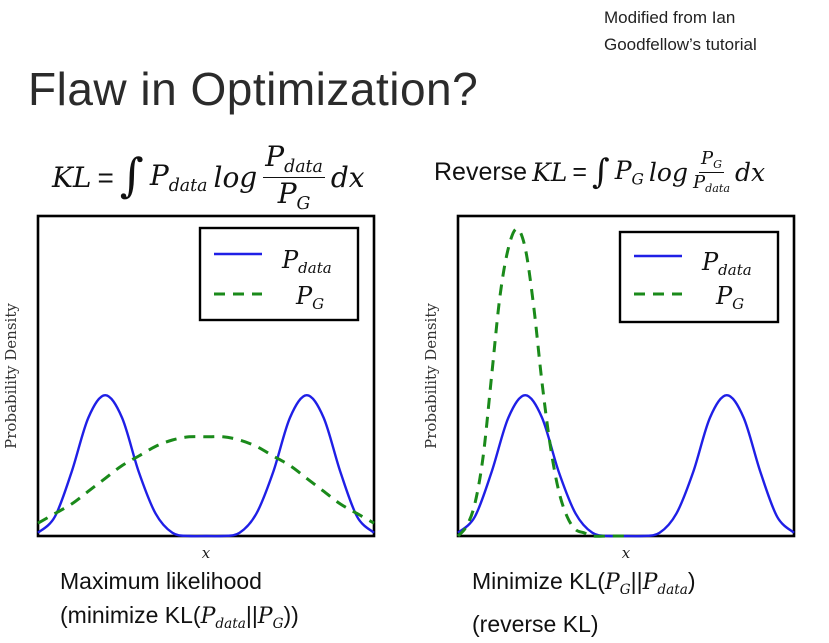 This screenshot has height=643, width=829. I want to click on fraction-numerator: Pdata, so click(294, 159).